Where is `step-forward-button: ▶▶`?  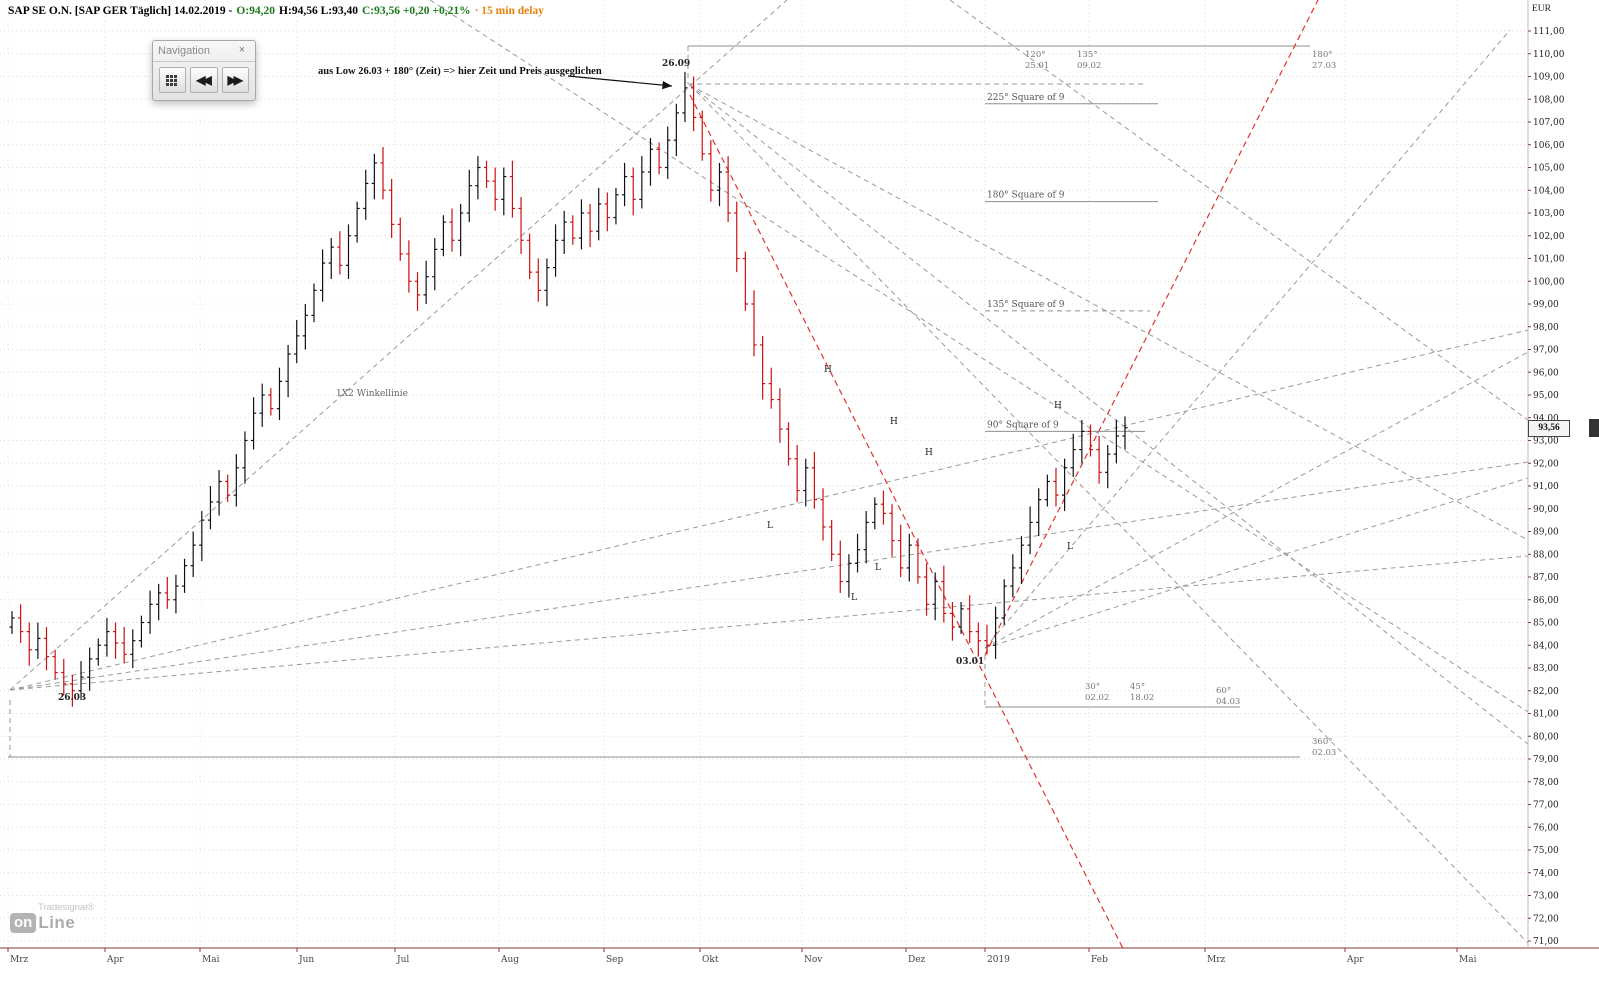 step-forward-button: ▶▶ is located at coordinates (235, 80).